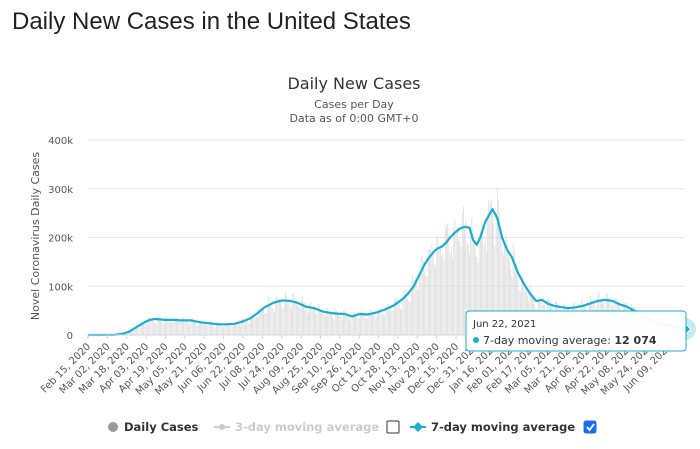  What do you see at coordinates (70, 336) in the screenshot?
I see `y-tick-label: 0` at bounding box center [70, 336].